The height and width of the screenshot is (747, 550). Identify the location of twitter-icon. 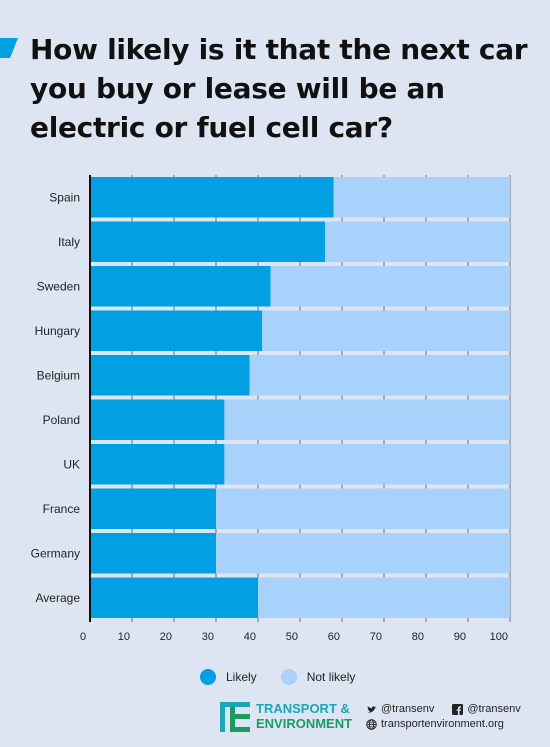
(371, 709).